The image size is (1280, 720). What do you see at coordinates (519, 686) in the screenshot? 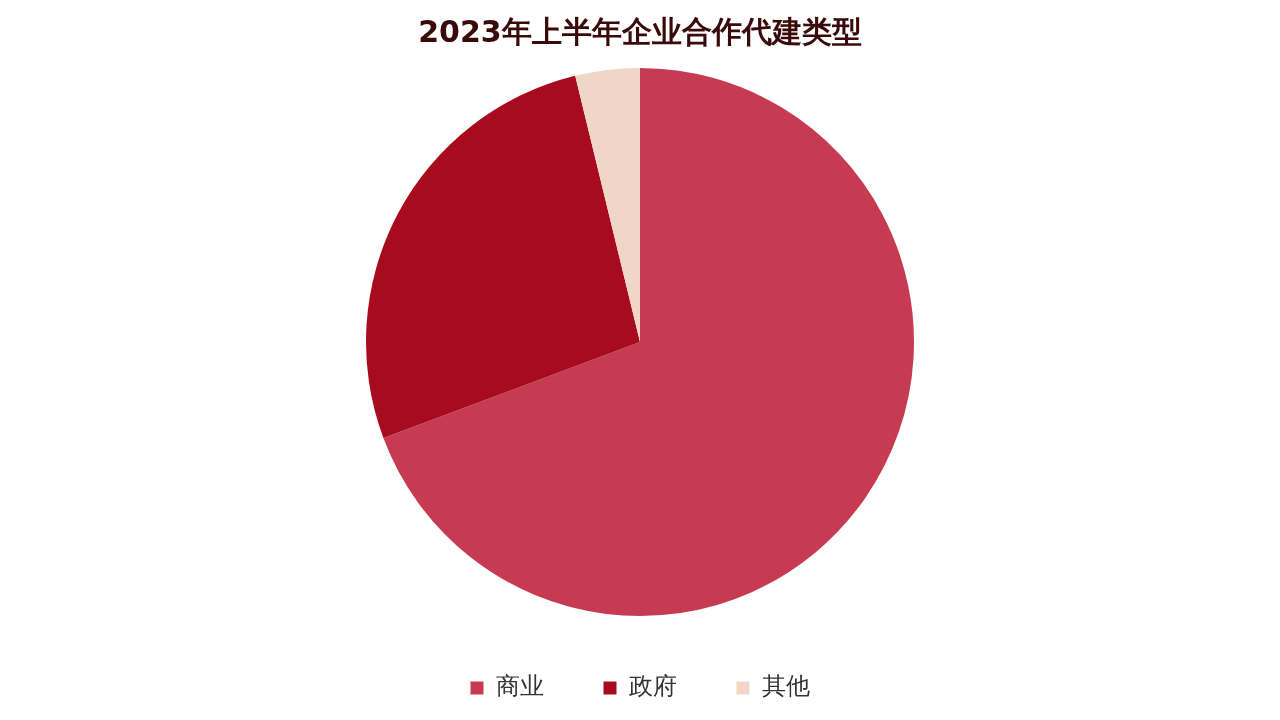
I see `legend-label: 商业` at bounding box center [519, 686].